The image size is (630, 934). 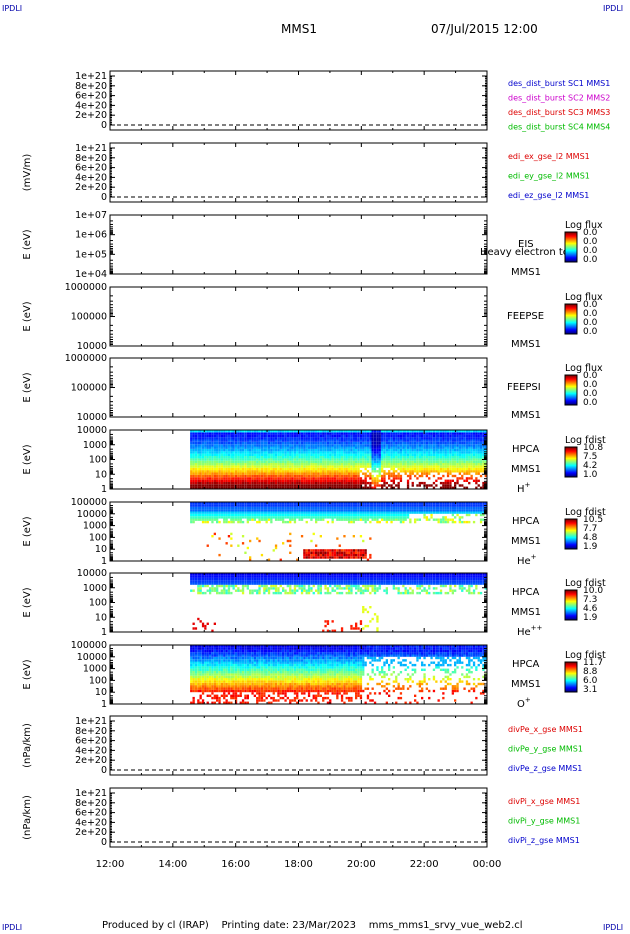 What do you see at coordinates (525, 316) in the screenshot?
I see `instrument-label: FEEPSE` at bounding box center [525, 316].